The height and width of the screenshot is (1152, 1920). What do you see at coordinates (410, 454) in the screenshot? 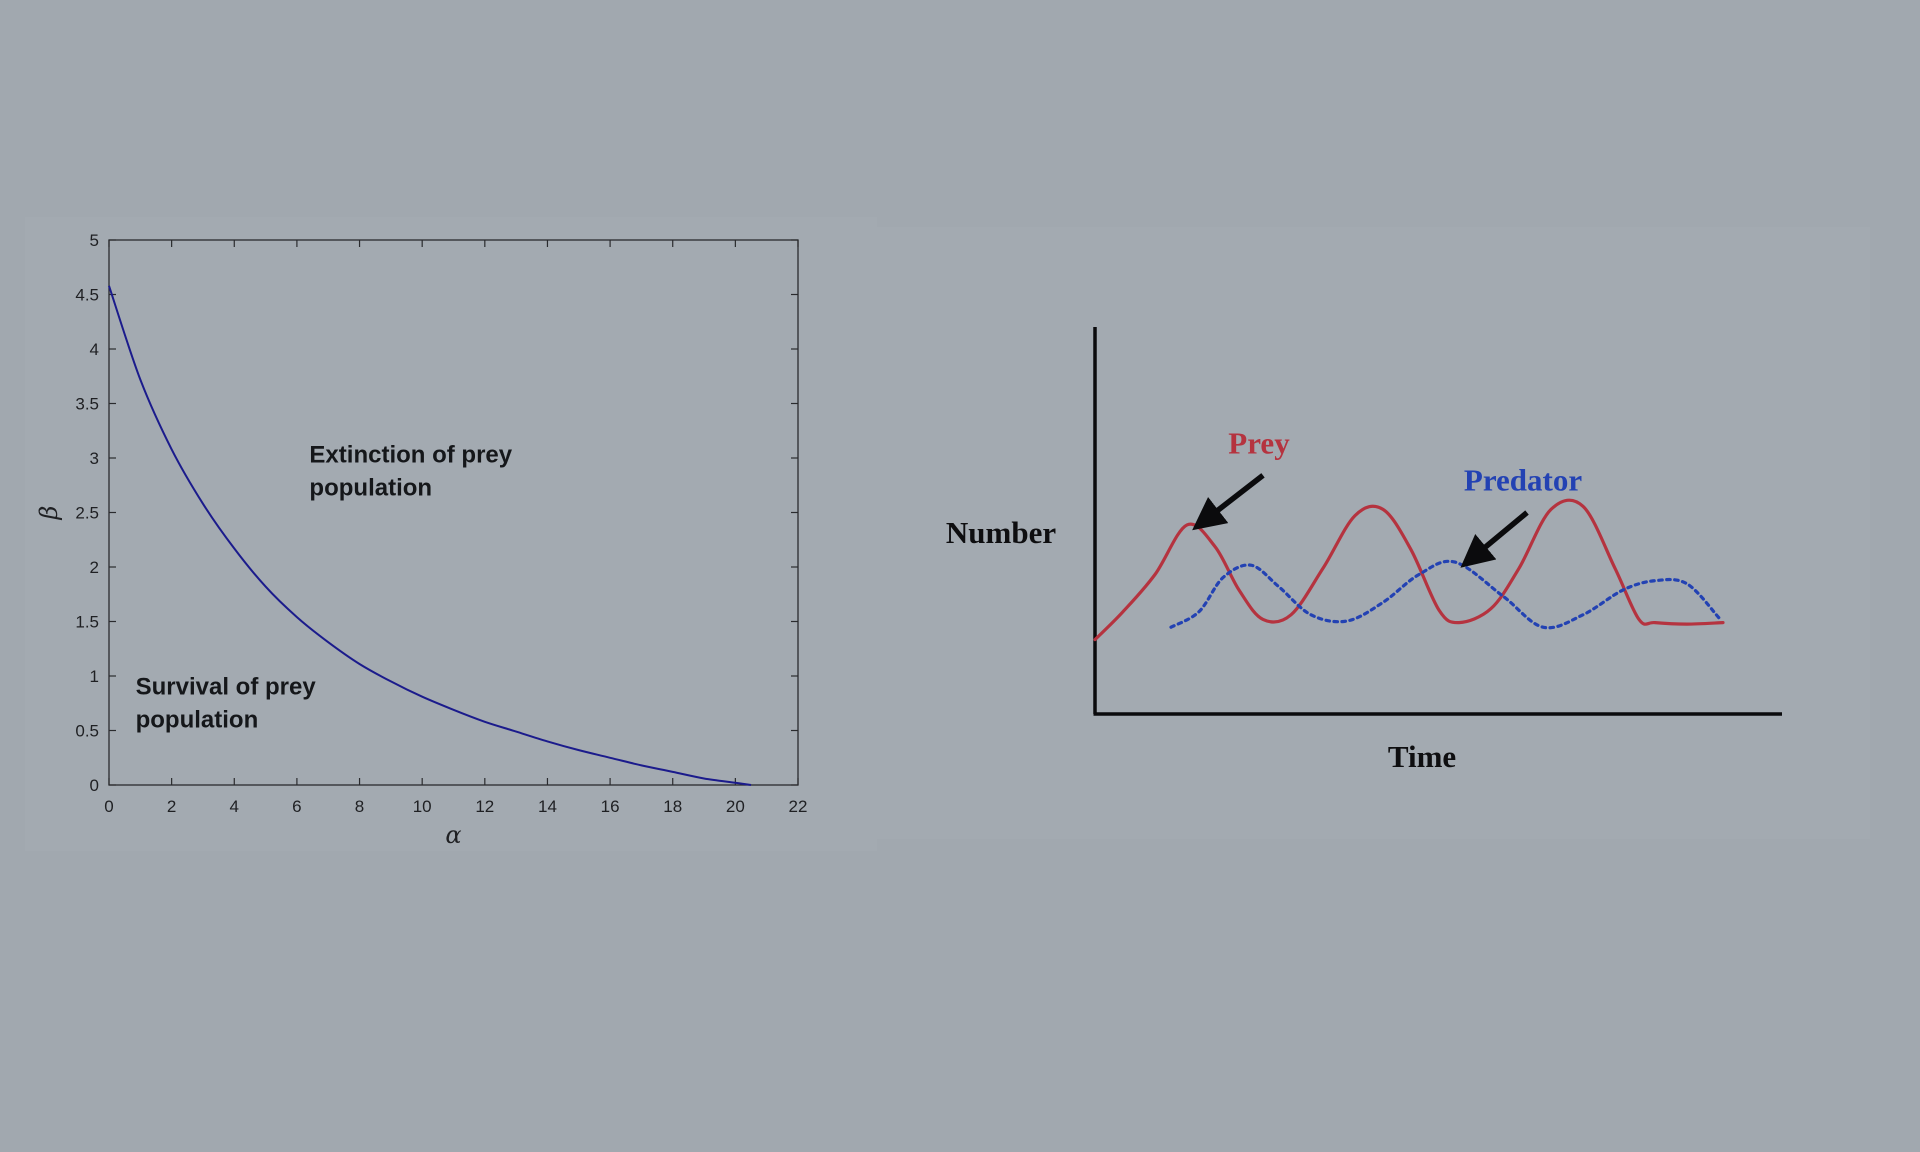
I see `region-label-line: Extinction of prey` at bounding box center [410, 454].